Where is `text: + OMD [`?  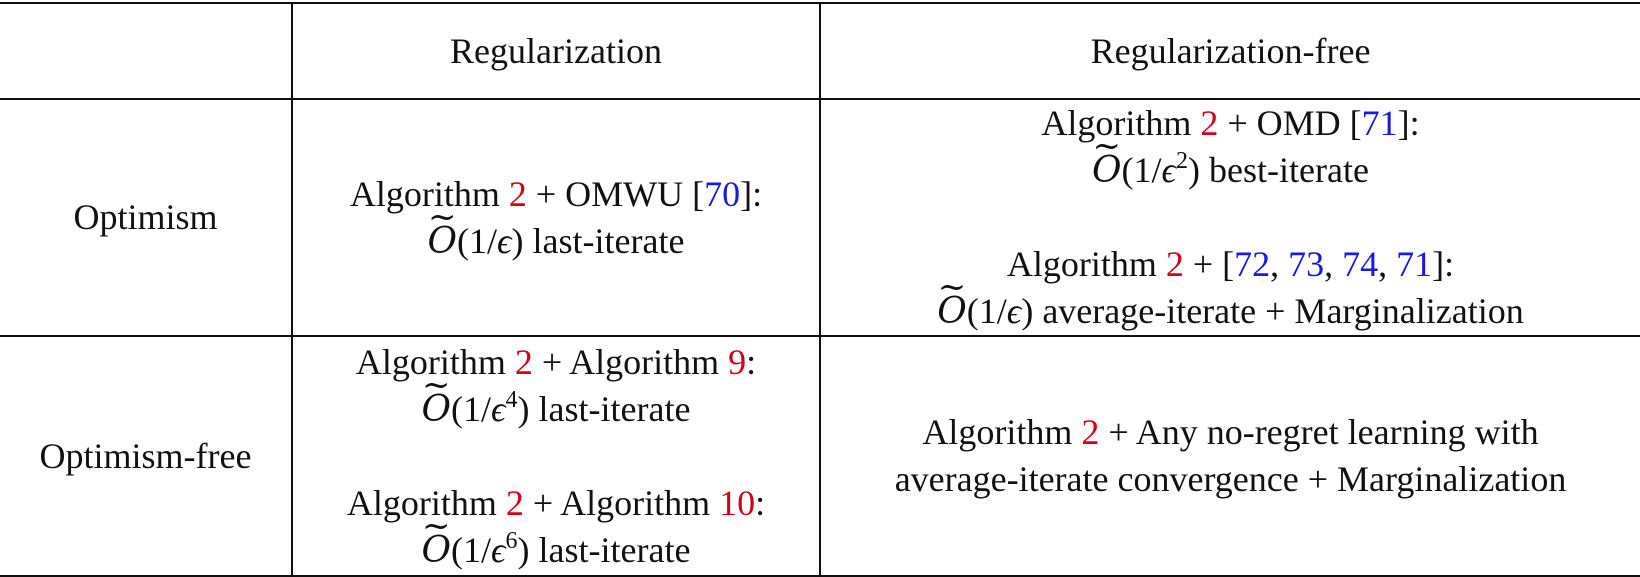 text: + OMD [ is located at coordinates (1290, 123).